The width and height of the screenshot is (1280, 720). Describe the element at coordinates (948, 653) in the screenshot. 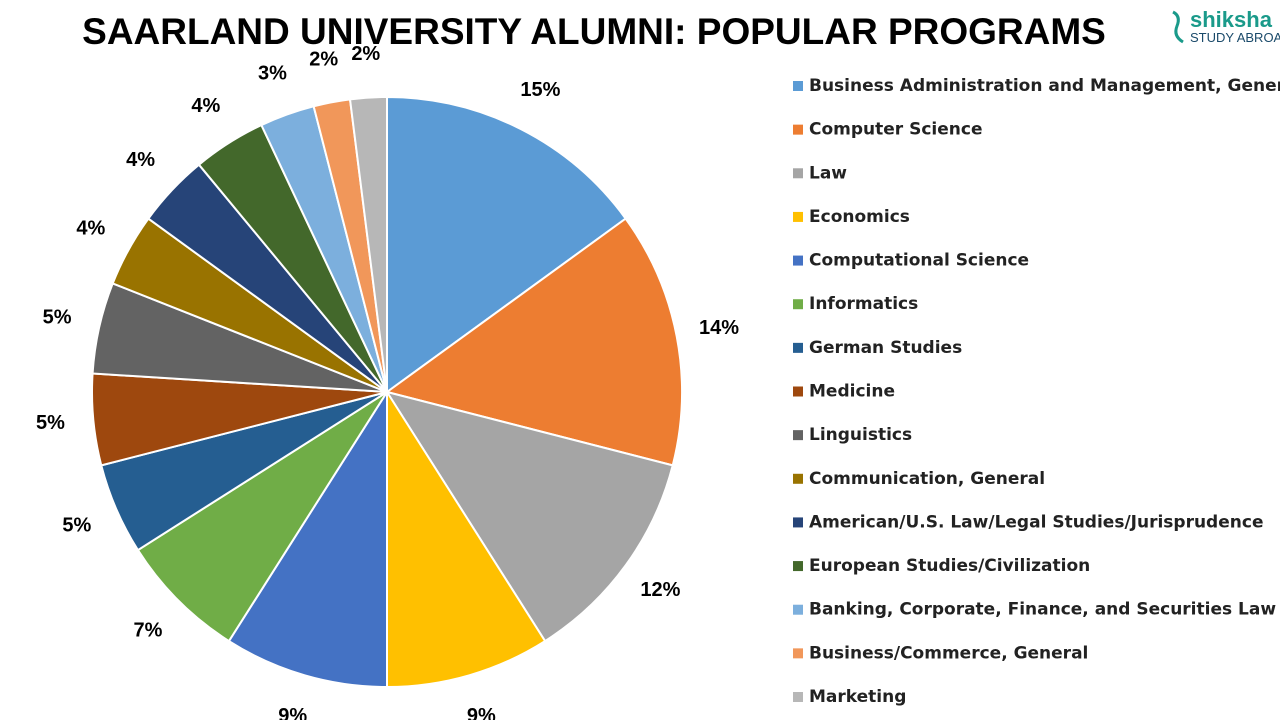

I see `legend-label: Business/Commerce, General` at that location.